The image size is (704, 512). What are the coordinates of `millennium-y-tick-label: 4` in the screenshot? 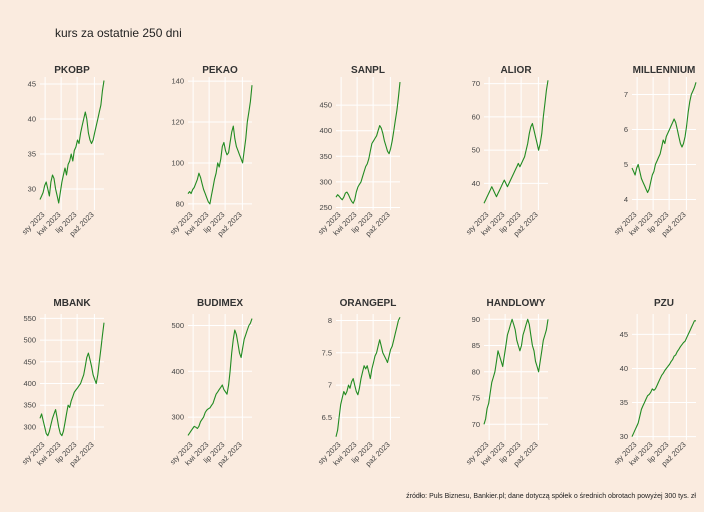 It's located at (626, 199).